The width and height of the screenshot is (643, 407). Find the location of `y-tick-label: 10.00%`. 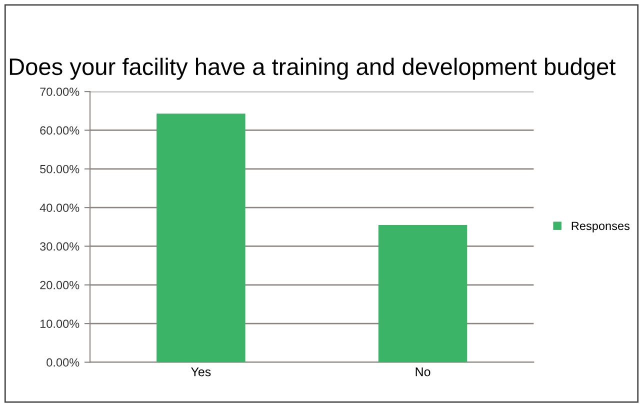

y-tick-label: 10.00% is located at coordinates (60, 324).